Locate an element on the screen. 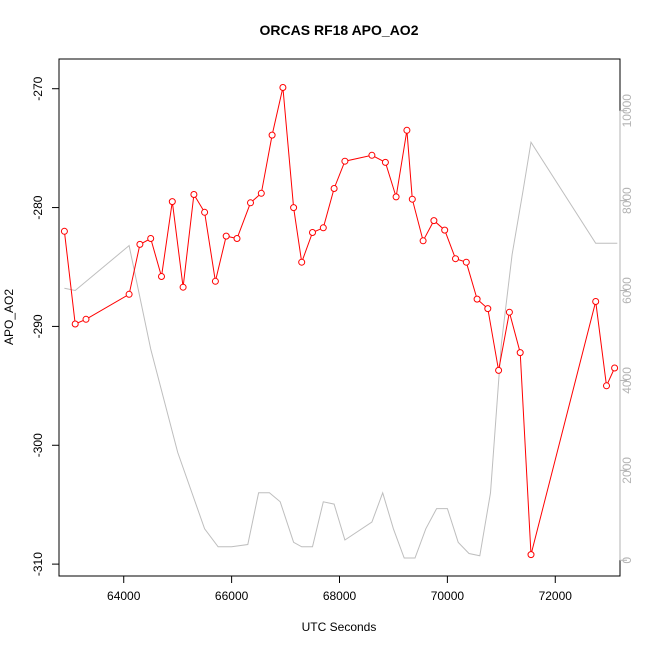  y-tick-label: -300 is located at coordinates (38, 445).